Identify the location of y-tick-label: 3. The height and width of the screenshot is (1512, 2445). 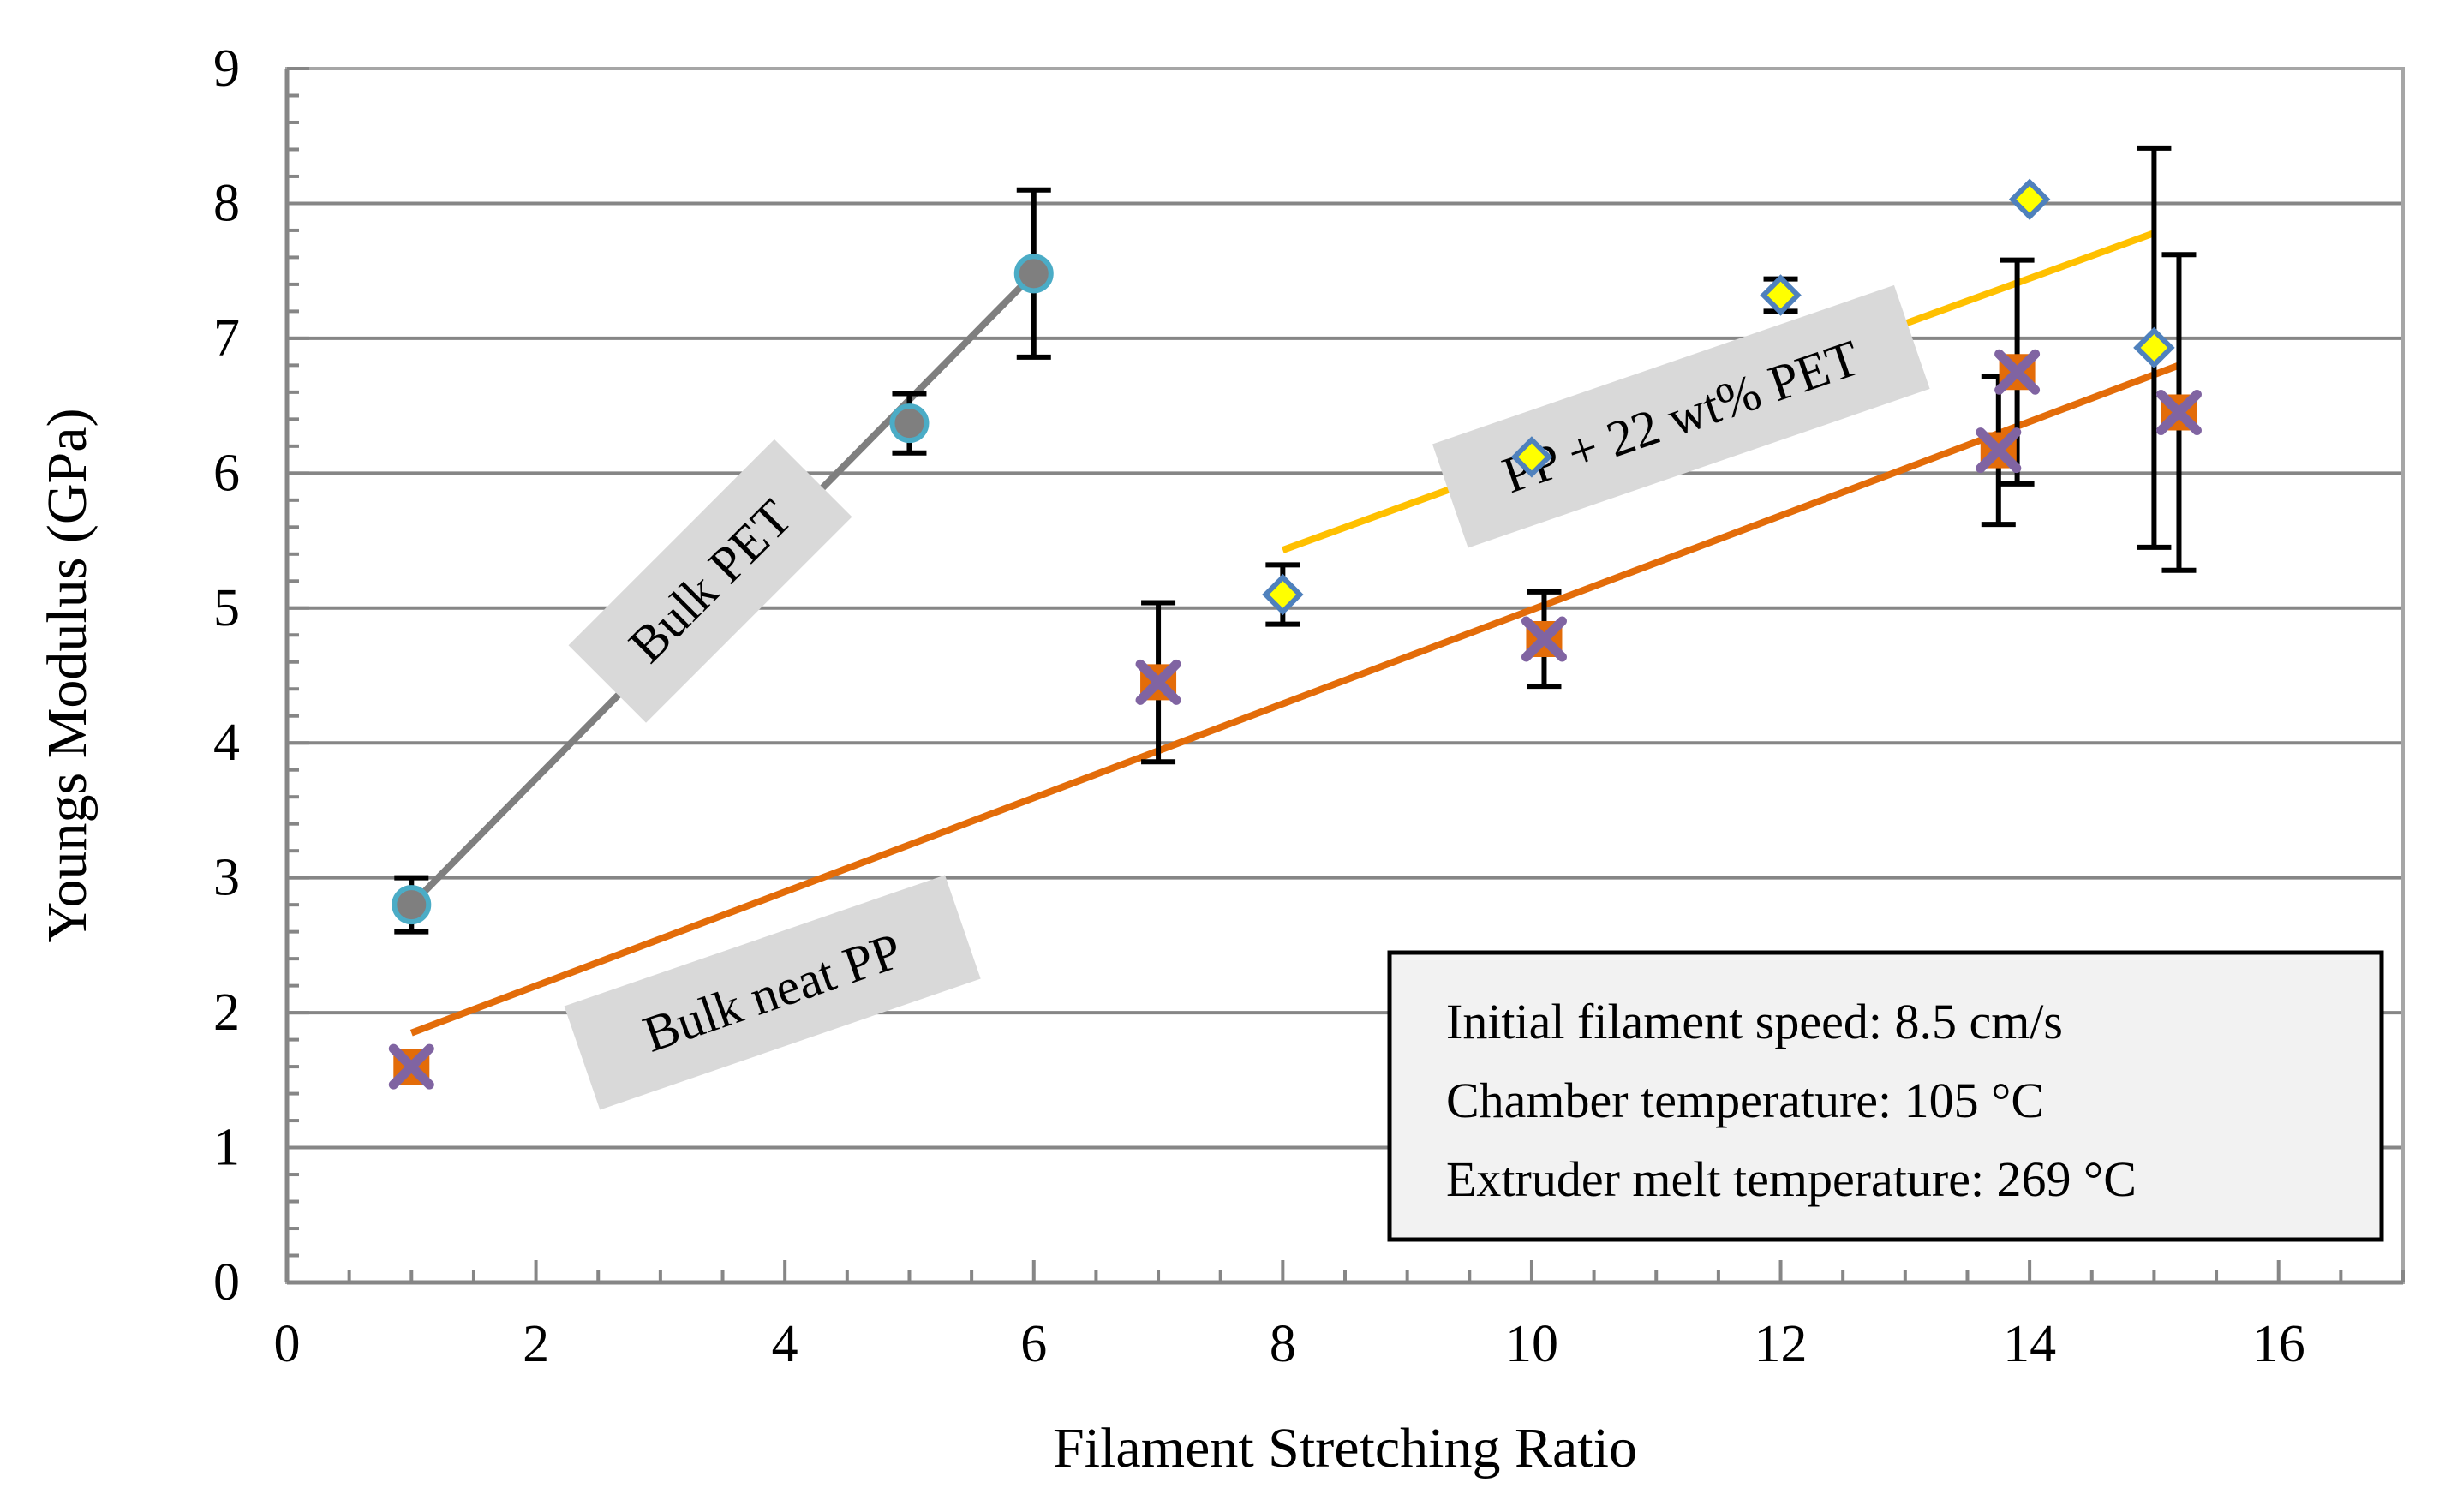
(227, 878).